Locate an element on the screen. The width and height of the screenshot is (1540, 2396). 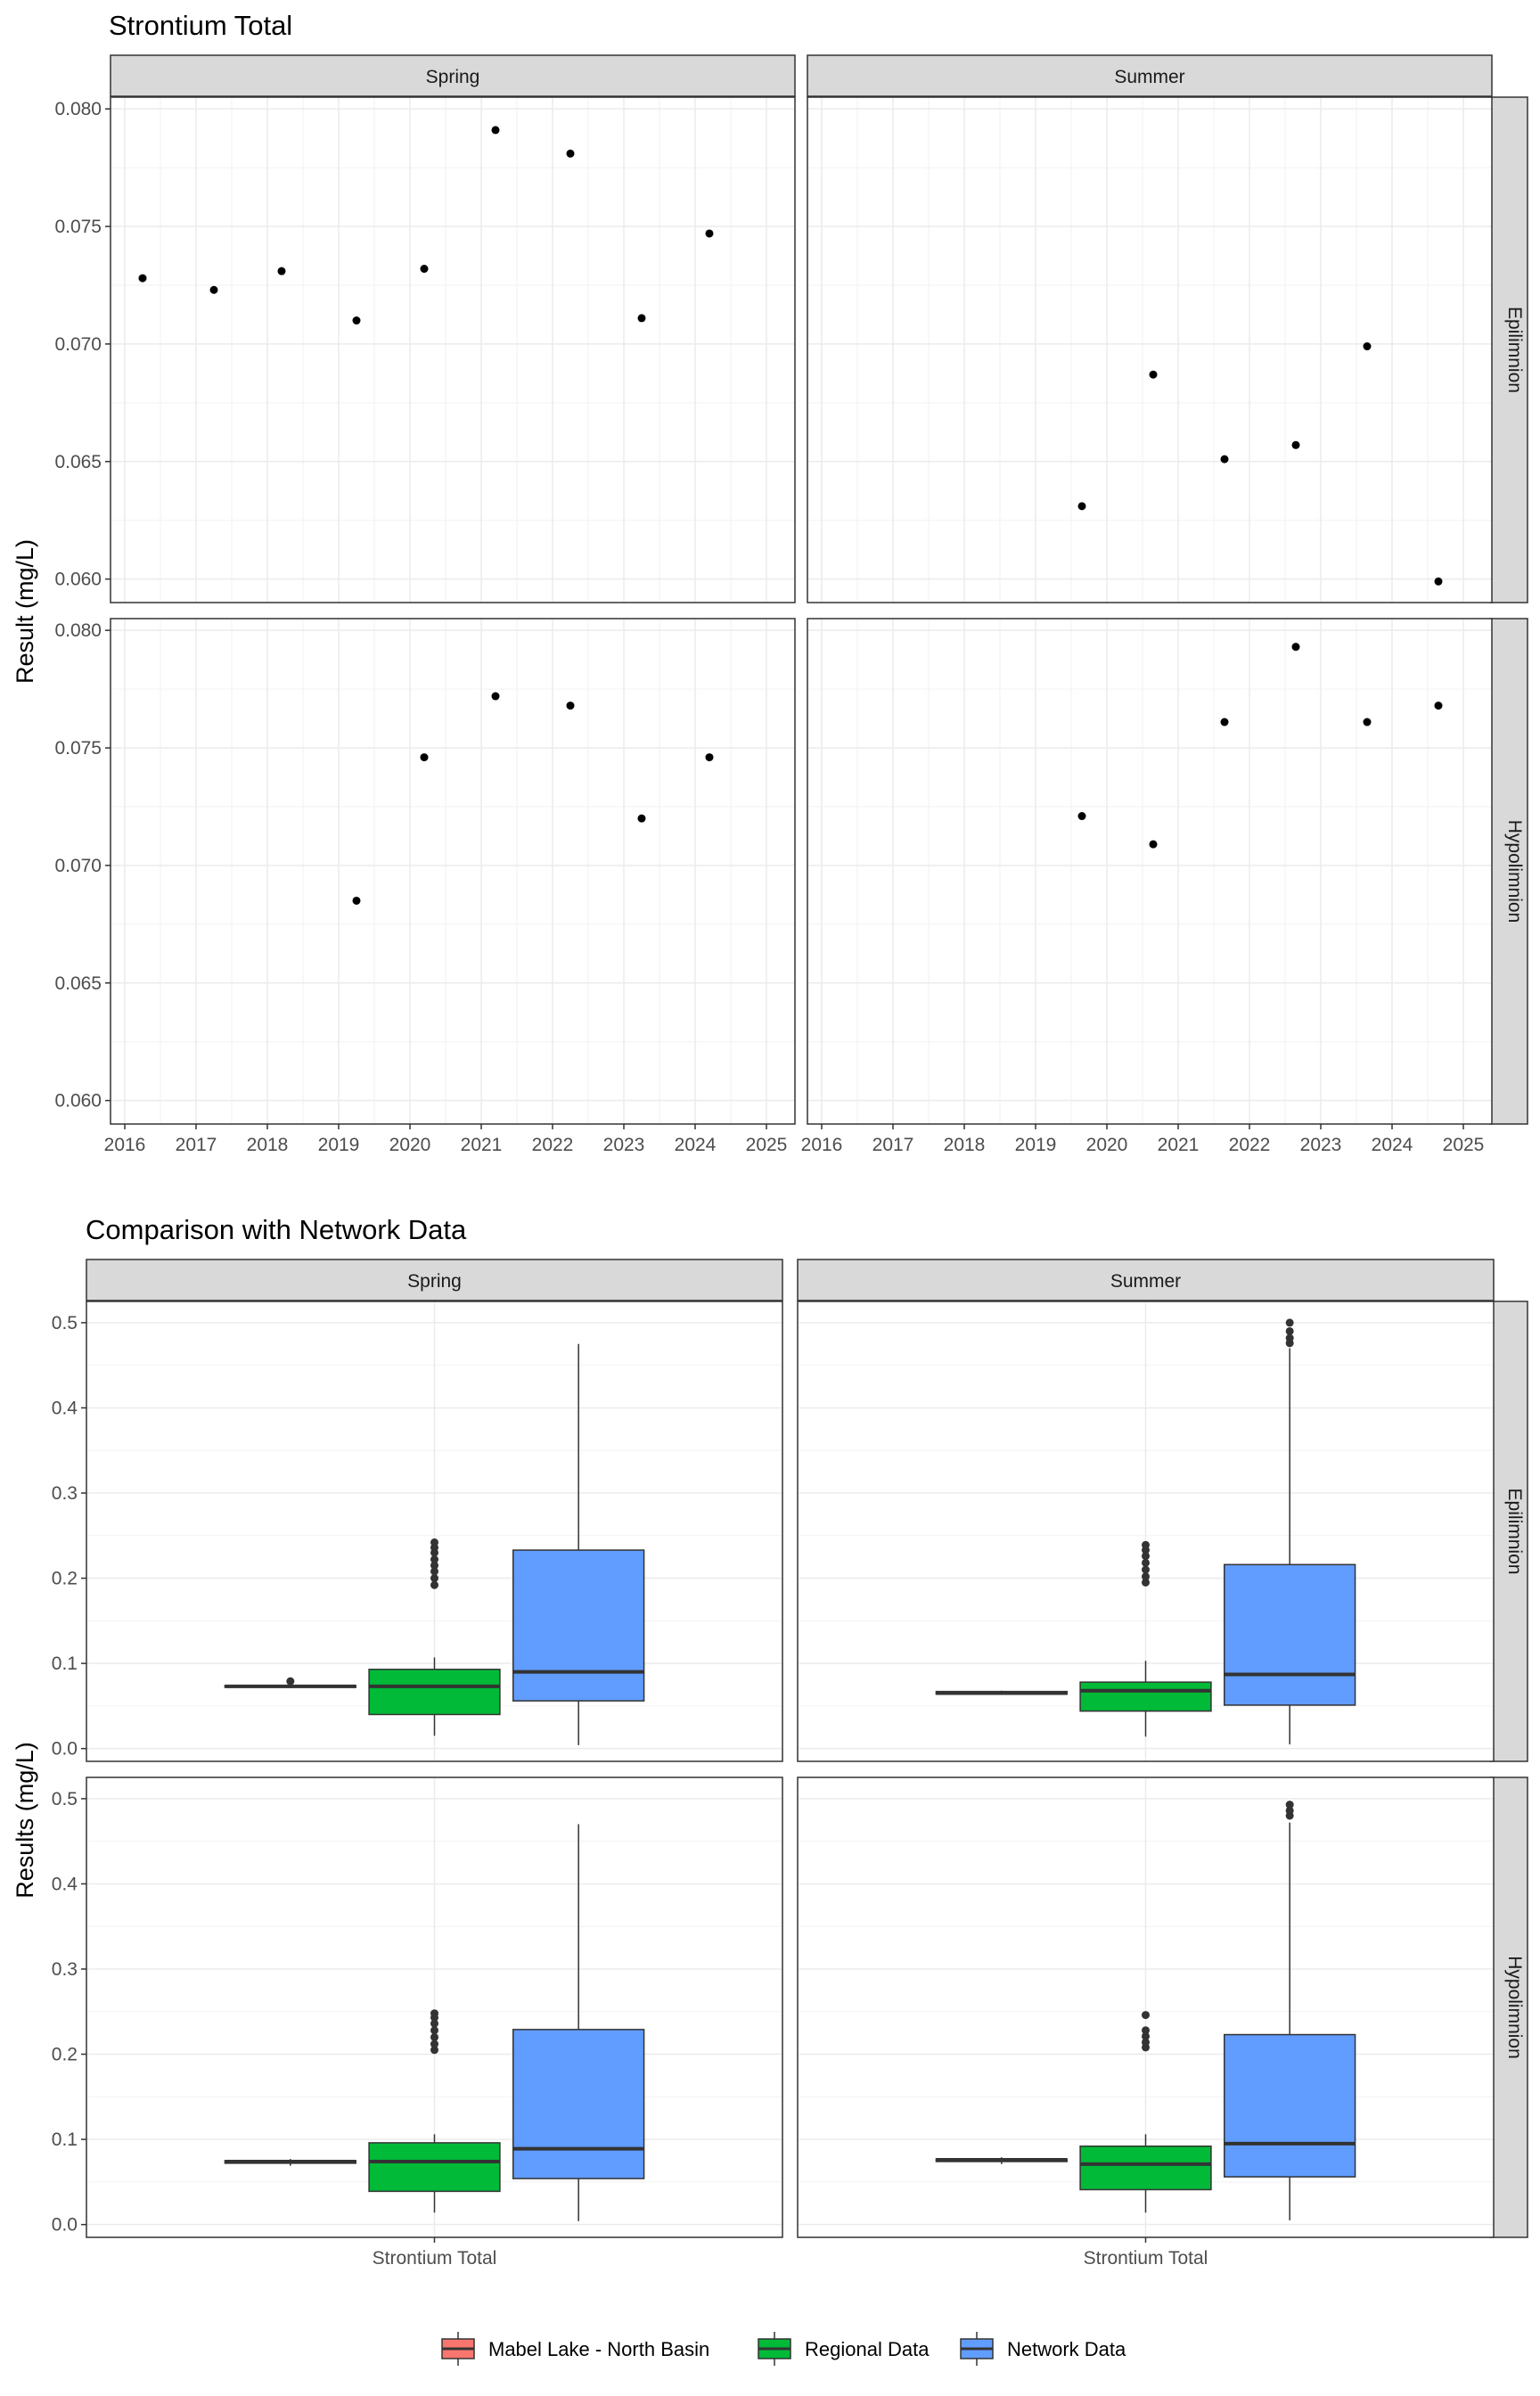
y-tick-label: 0.5 is located at coordinates (65, 1323).